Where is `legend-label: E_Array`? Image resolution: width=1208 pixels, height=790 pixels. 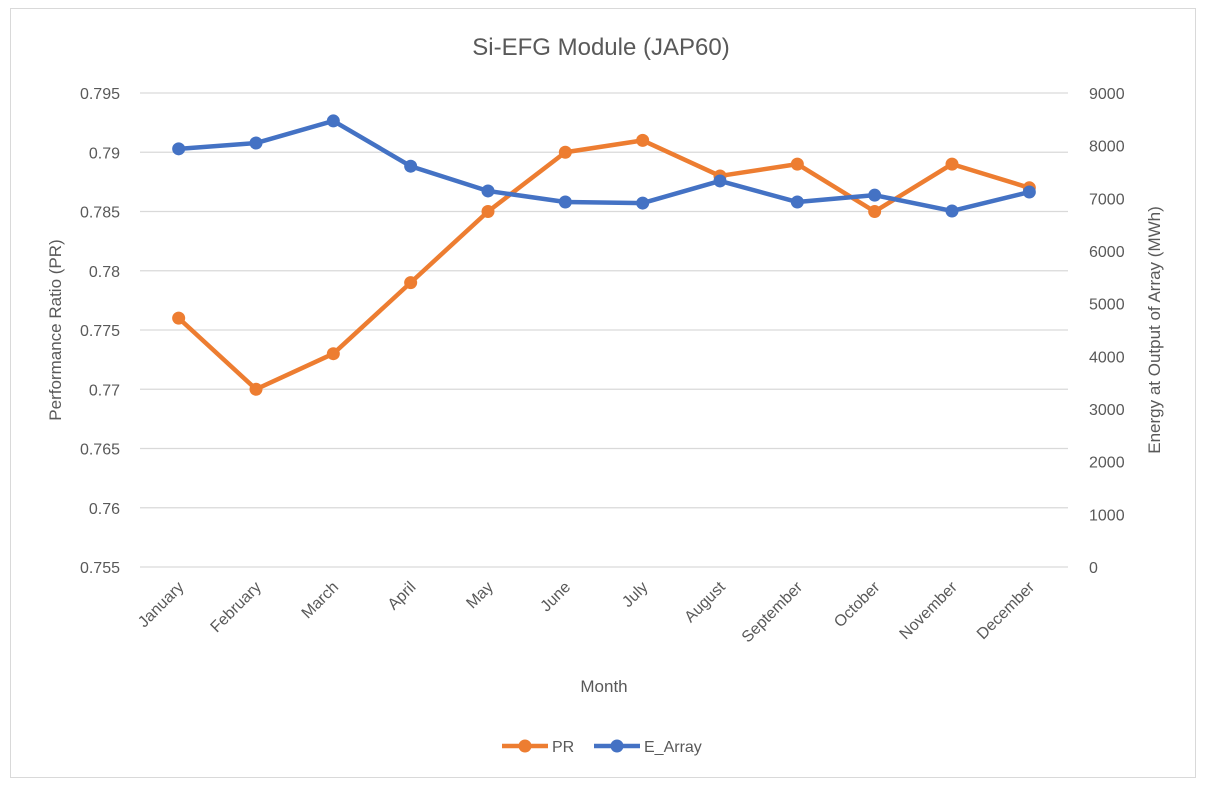 legend-label: E_Array is located at coordinates (673, 747).